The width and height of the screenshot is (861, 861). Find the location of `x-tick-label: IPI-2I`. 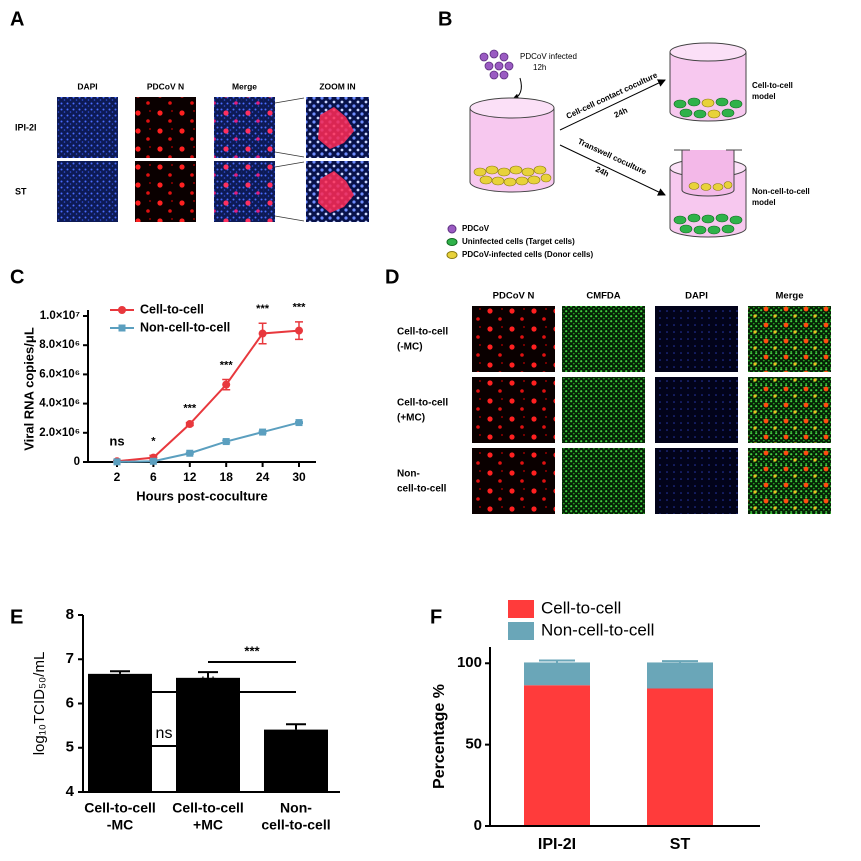

x-tick-label: IPI-2I is located at coordinates (557, 844).